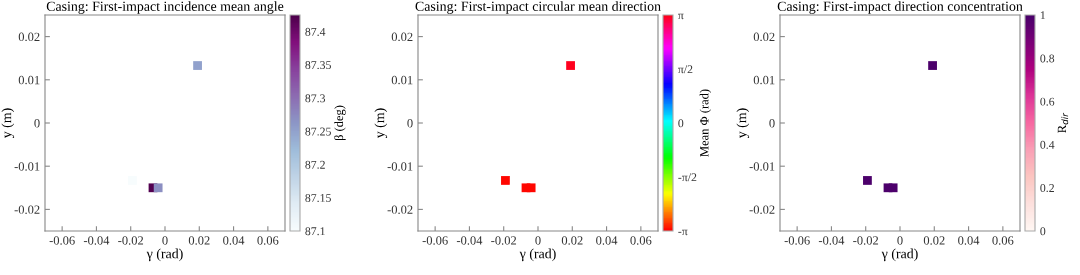 The image size is (1080, 275). I want to click on color-bar-label: 87.3, so click(315, 98).